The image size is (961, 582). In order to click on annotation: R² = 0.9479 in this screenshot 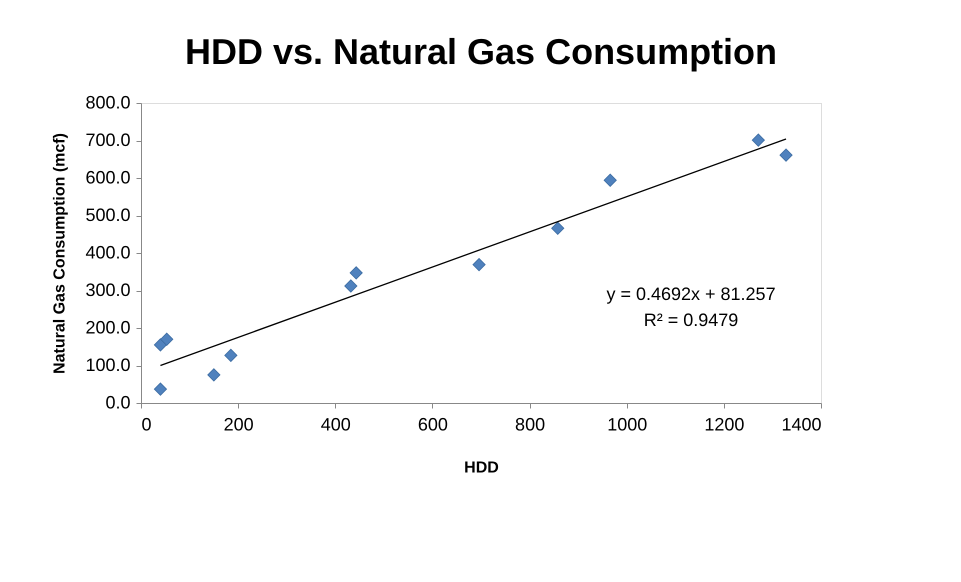, I will do `click(691, 320)`.